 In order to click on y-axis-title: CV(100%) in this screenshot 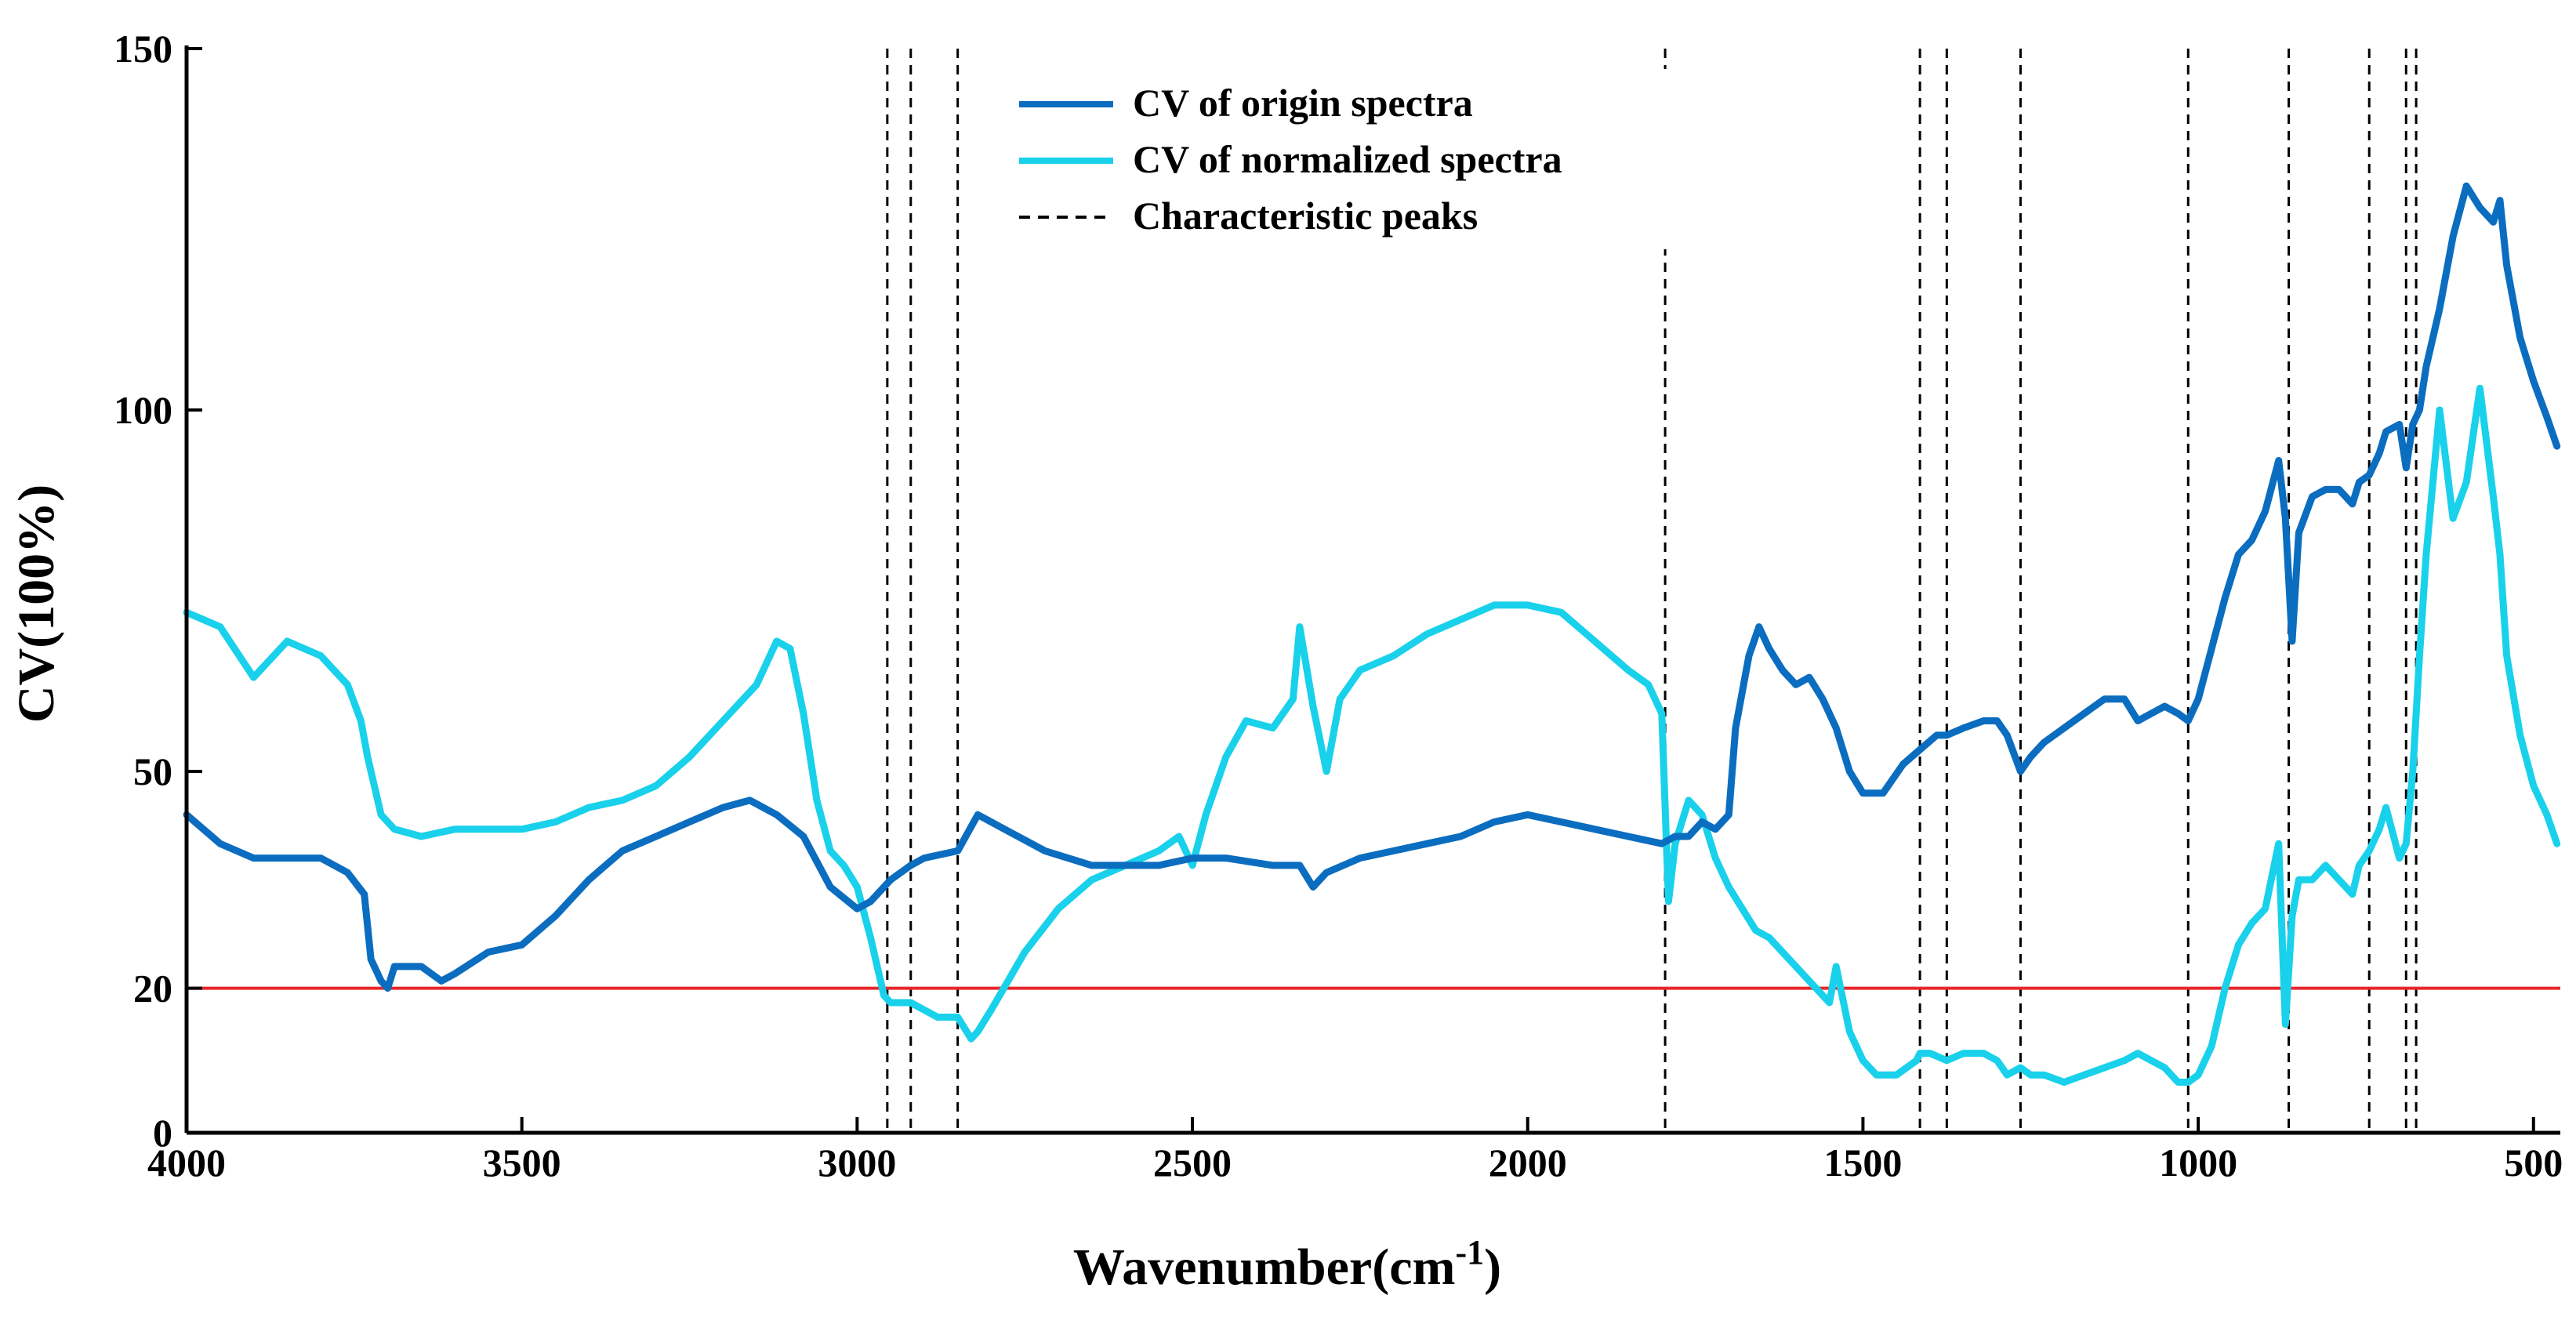, I will do `click(36, 603)`.